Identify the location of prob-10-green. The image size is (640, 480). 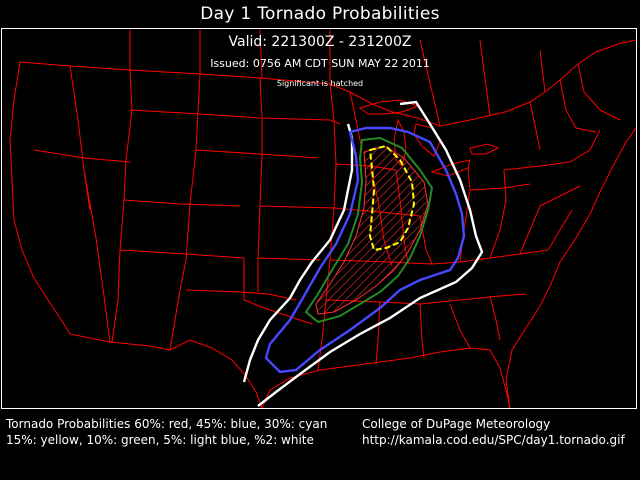
(369, 230).